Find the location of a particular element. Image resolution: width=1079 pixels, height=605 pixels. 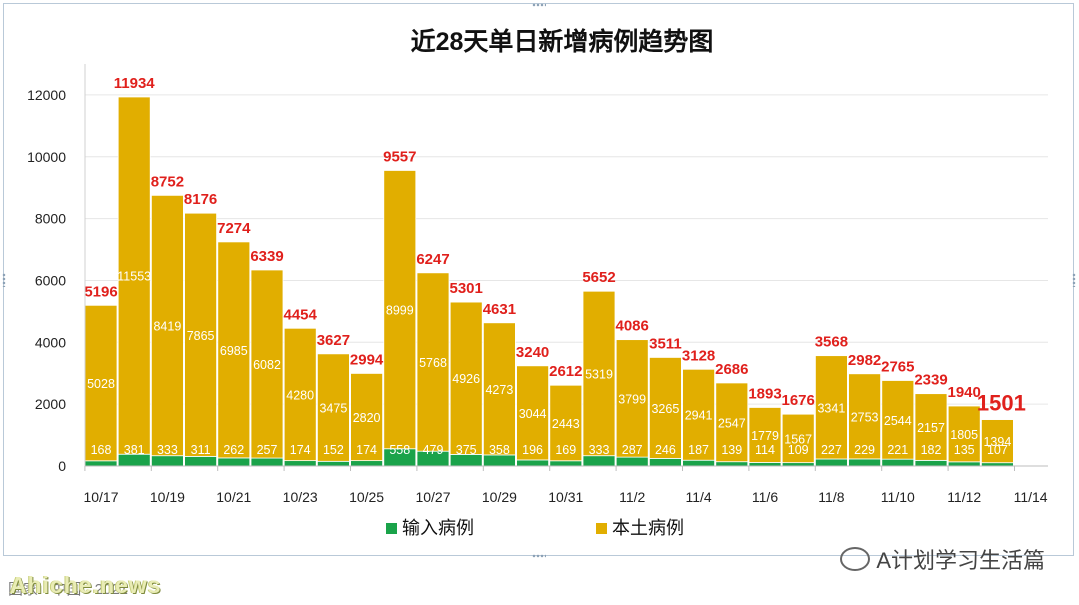

data-label-local: 2941 is located at coordinates (699, 416).